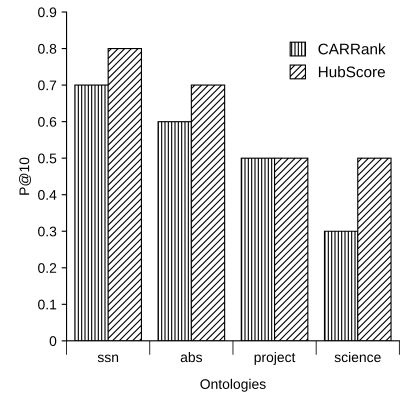 Image resolution: width=416 pixels, height=401 pixels. Describe the element at coordinates (47, 49) in the screenshot. I see `y-tick-label: 0.8` at that location.